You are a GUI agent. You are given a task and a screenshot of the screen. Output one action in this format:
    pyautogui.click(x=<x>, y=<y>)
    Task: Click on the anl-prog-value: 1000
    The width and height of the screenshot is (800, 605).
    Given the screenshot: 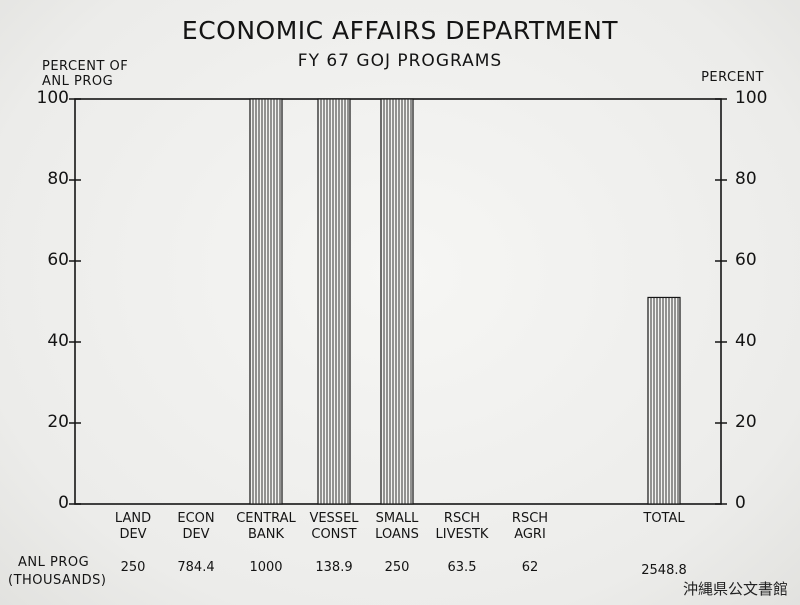 What is the action you would take?
    pyautogui.click(x=266, y=567)
    